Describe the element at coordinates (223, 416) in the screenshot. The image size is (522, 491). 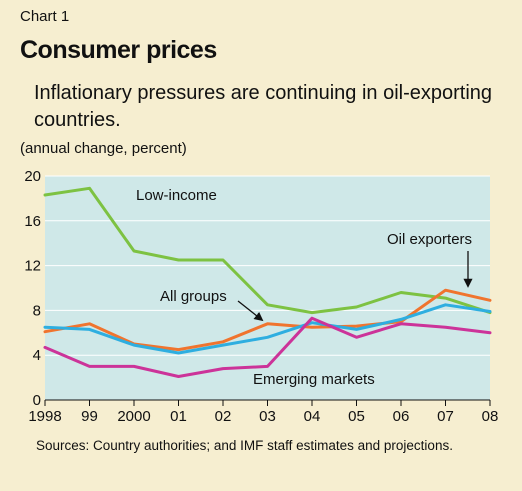
I see `x-tick-label: 02` at that location.